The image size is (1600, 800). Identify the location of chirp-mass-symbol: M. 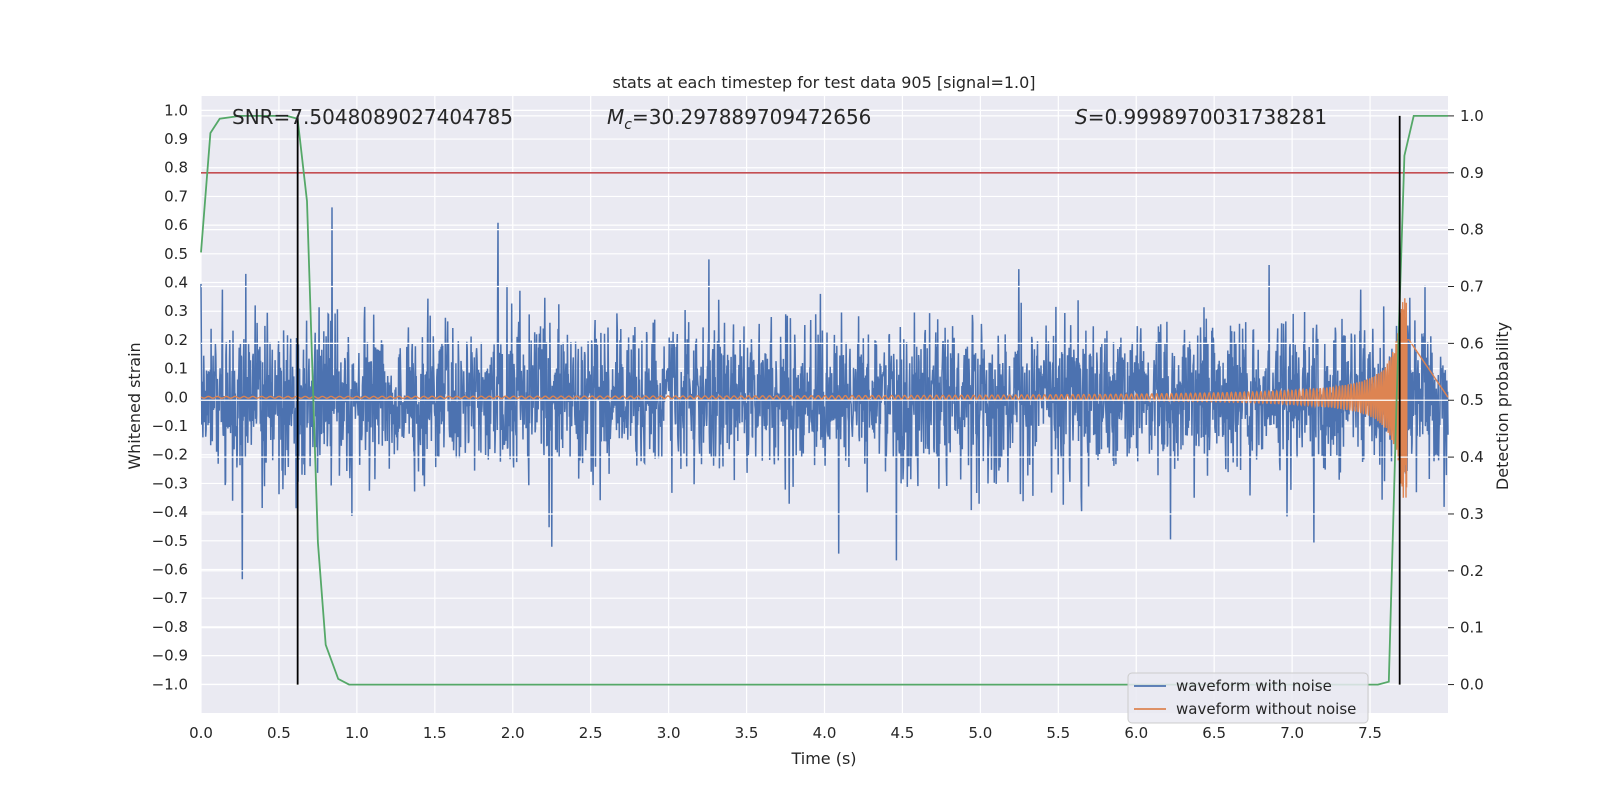
(615, 117).